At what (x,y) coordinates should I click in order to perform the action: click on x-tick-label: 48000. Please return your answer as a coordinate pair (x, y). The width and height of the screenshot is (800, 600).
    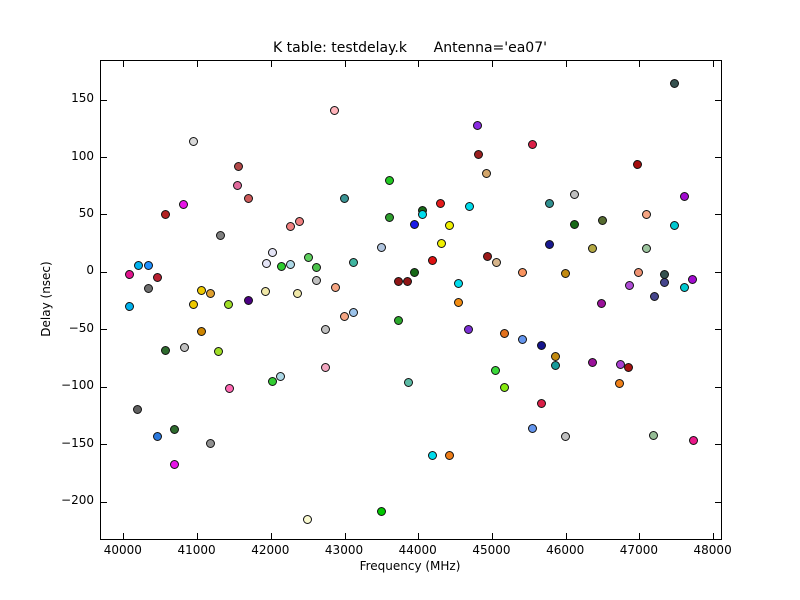
    Looking at the image, I should click on (712, 550).